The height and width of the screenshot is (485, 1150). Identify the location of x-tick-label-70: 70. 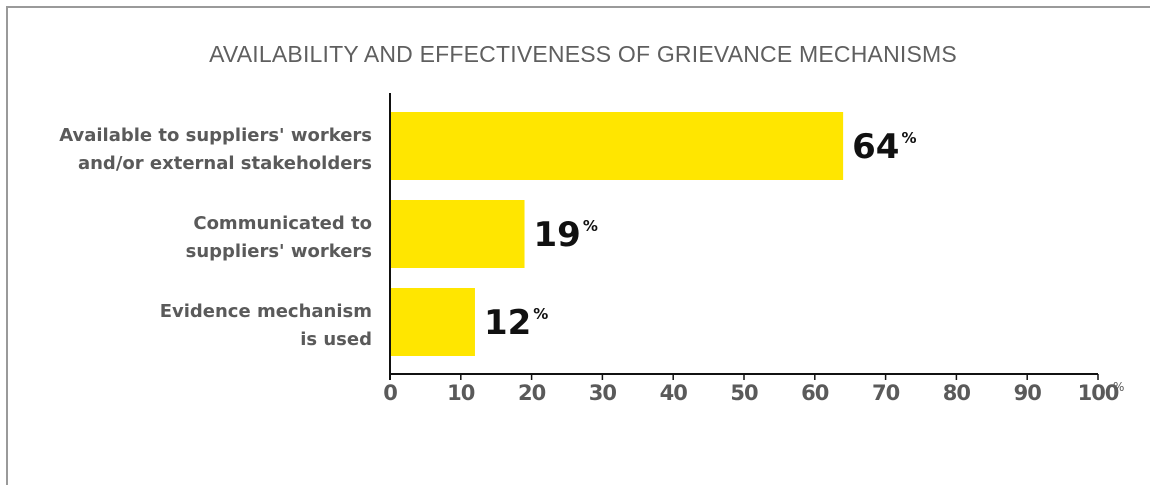
(886, 393).